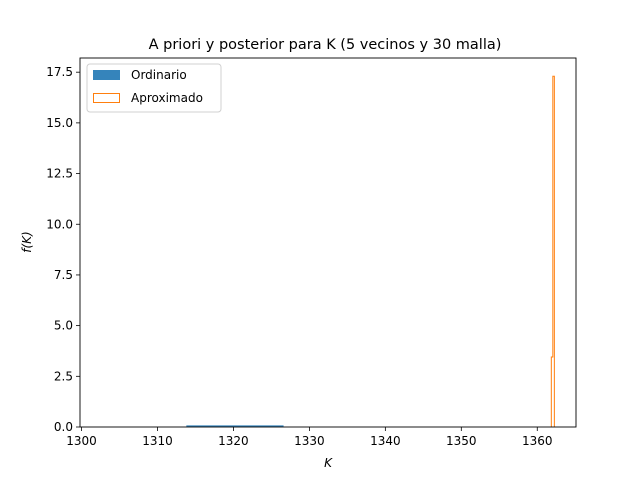 The width and height of the screenshot is (640, 480). I want to click on x-tick-label: 1300, so click(81, 441).